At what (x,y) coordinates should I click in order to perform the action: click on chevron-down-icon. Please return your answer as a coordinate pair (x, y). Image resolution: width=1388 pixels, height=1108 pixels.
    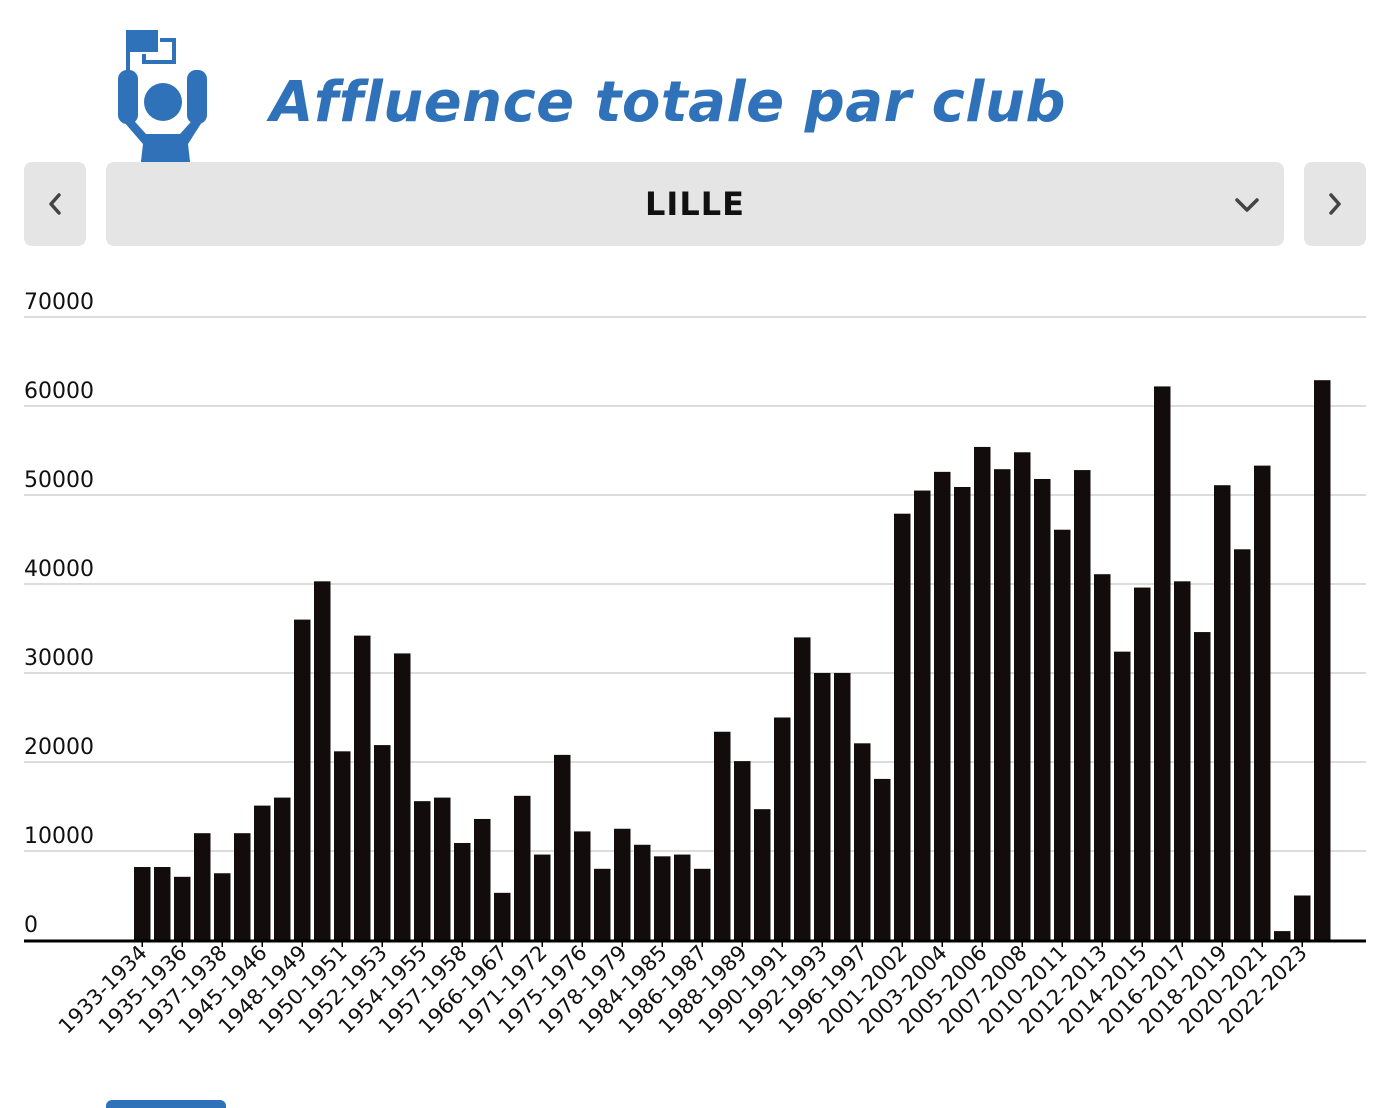
    Looking at the image, I should click on (1247, 205).